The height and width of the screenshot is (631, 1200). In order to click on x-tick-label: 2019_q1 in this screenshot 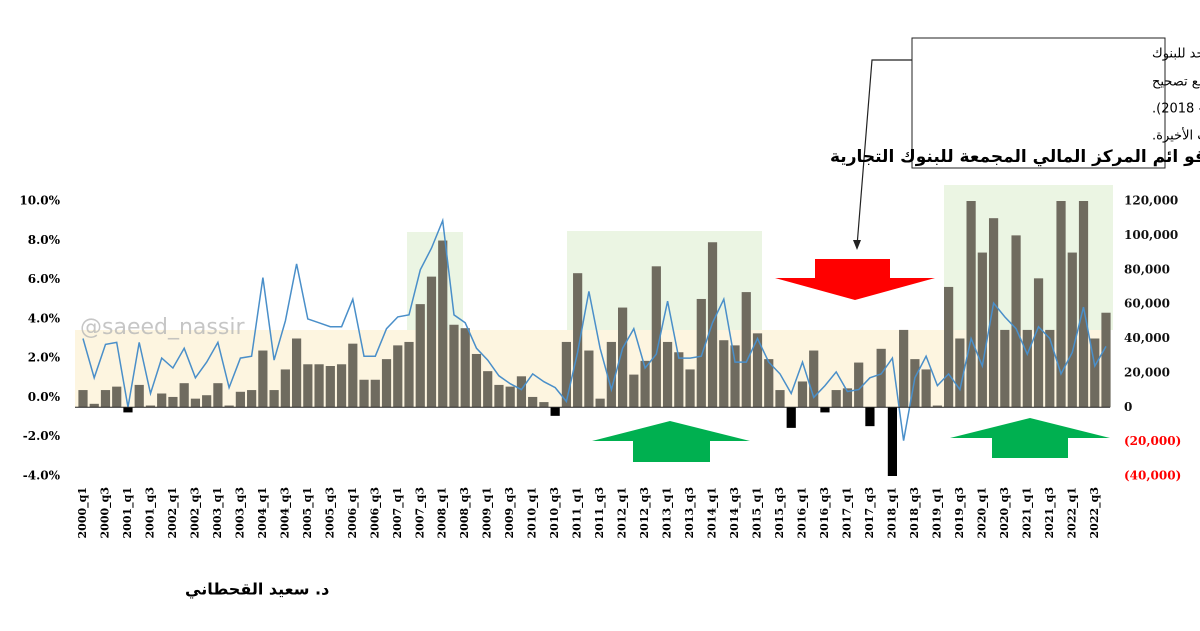, I will do `click(937, 512)`.